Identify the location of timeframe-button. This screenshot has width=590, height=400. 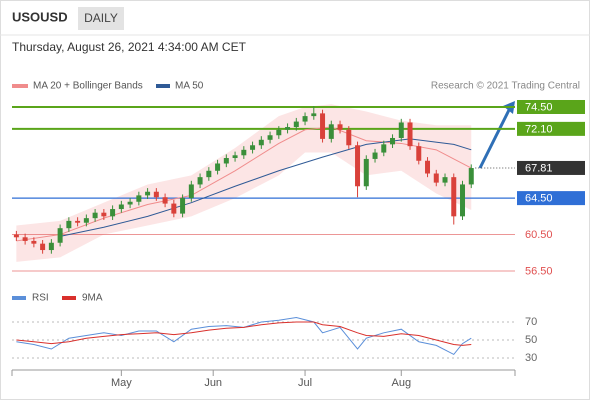
(101, 18).